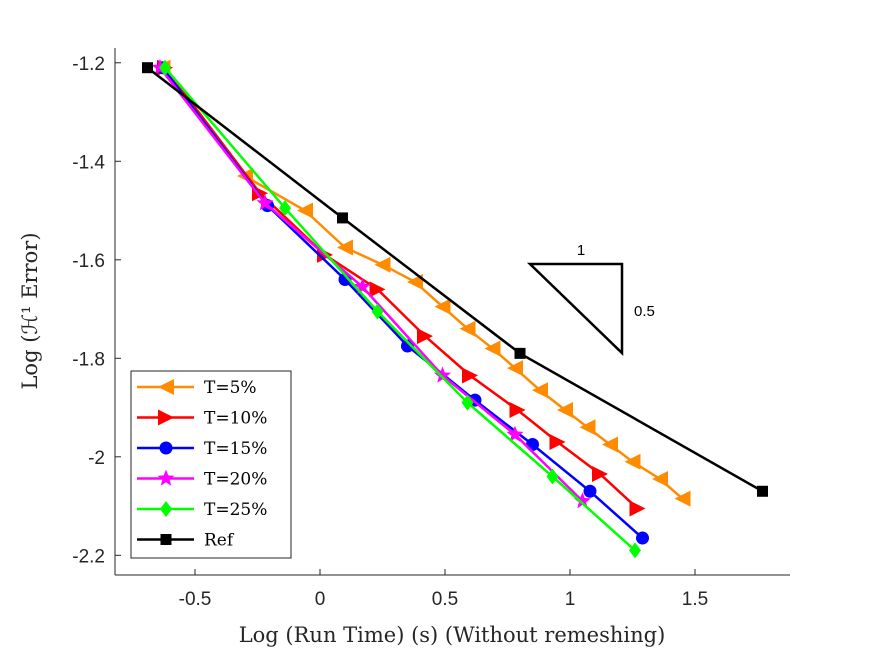  What do you see at coordinates (88, 261) in the screenshot?
I see `y-tick-label: -1.6` at bounding box center [88, 261].